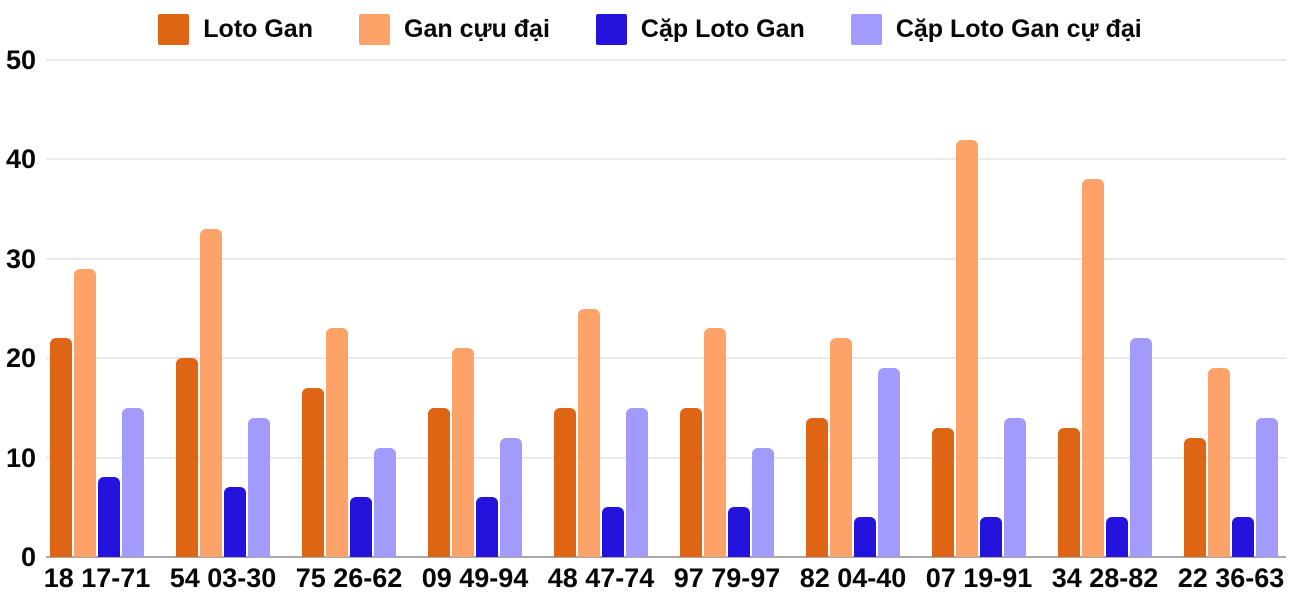  What do you see at coordinates (1267, 487) in the screenshot?
I see `bar-series4-group10` at bounding box center [1267, 487].